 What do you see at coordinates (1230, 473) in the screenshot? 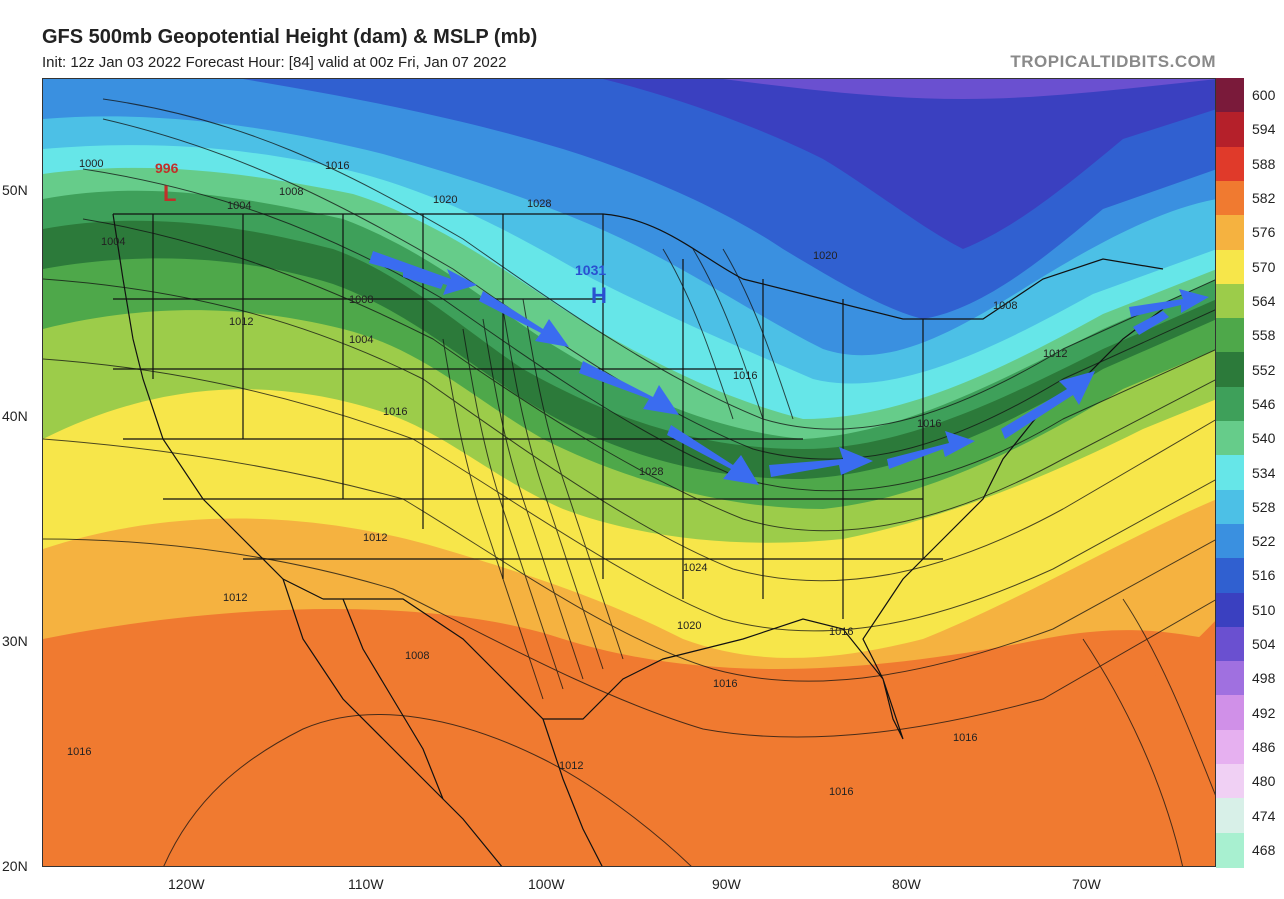
I see `colorbar` at bounding box center [1230, 473].